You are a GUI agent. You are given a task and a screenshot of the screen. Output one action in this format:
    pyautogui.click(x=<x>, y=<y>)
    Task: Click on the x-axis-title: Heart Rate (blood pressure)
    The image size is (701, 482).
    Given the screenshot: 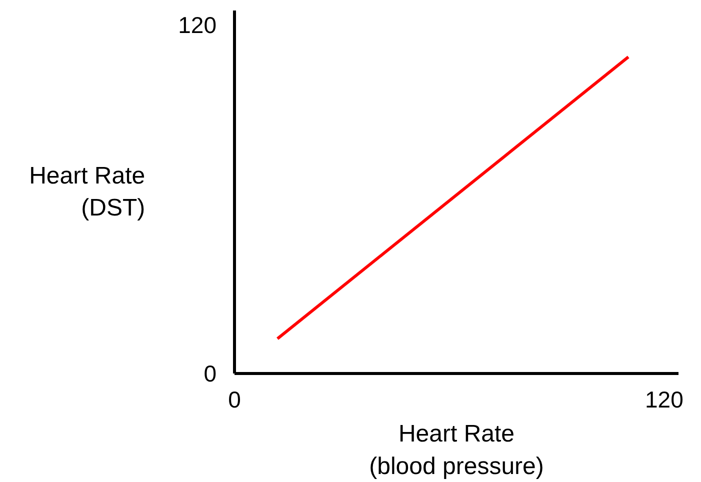 What is the action you would take?
    pyautogui.click(x=456, y=450)
    